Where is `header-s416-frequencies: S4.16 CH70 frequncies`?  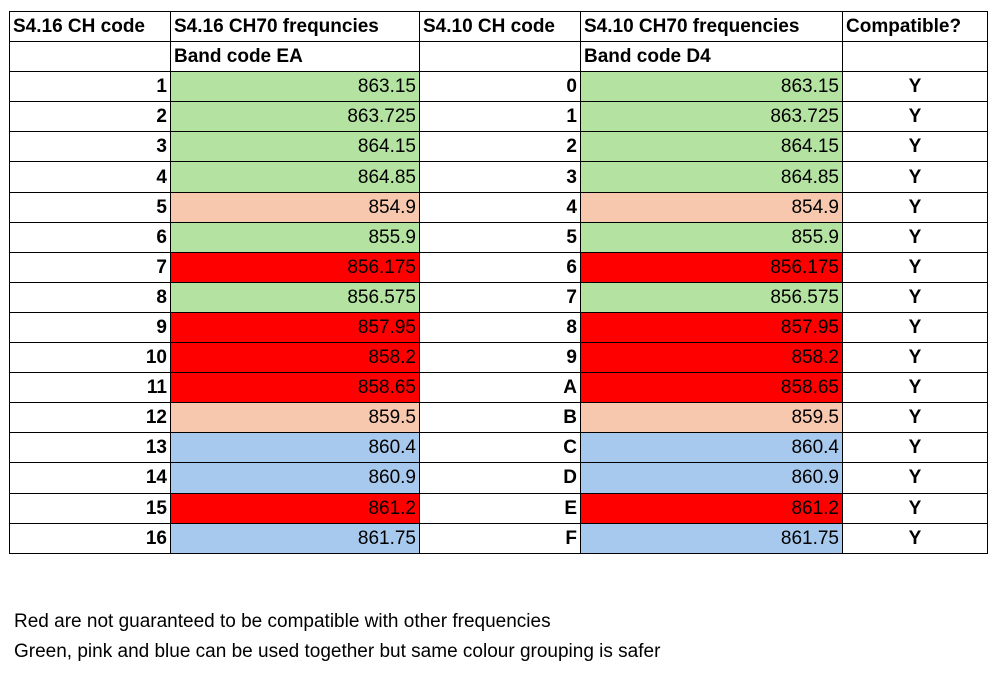
header-s416-frequencies: S4.16 CH70 frequncies is located at coordinates (295, 26).